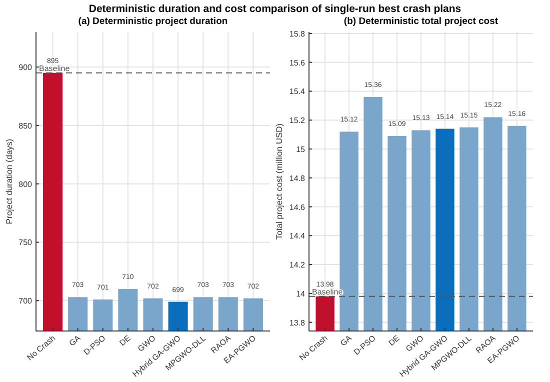 The width and height of the screenshot is (550, 382). What do you see at coordinates (54, 68) in the screenshot?
I see `ref-line-label: Baseline` at bounding box center [54, 68].